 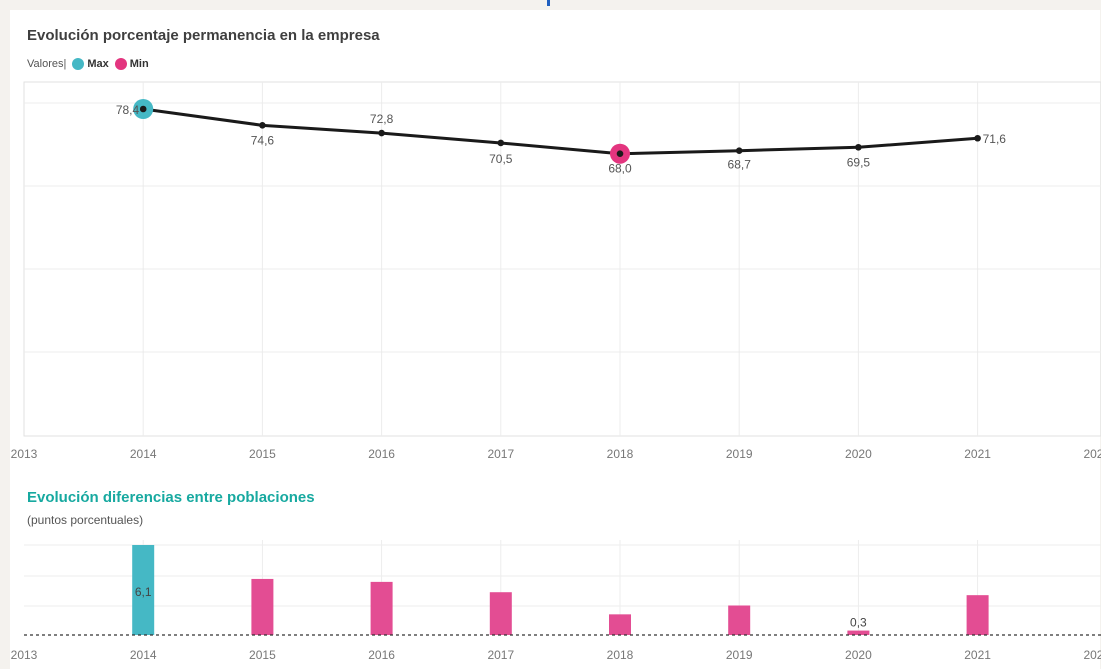 I want to click on line-data-label: 68,7, so click(x=740, y=165).